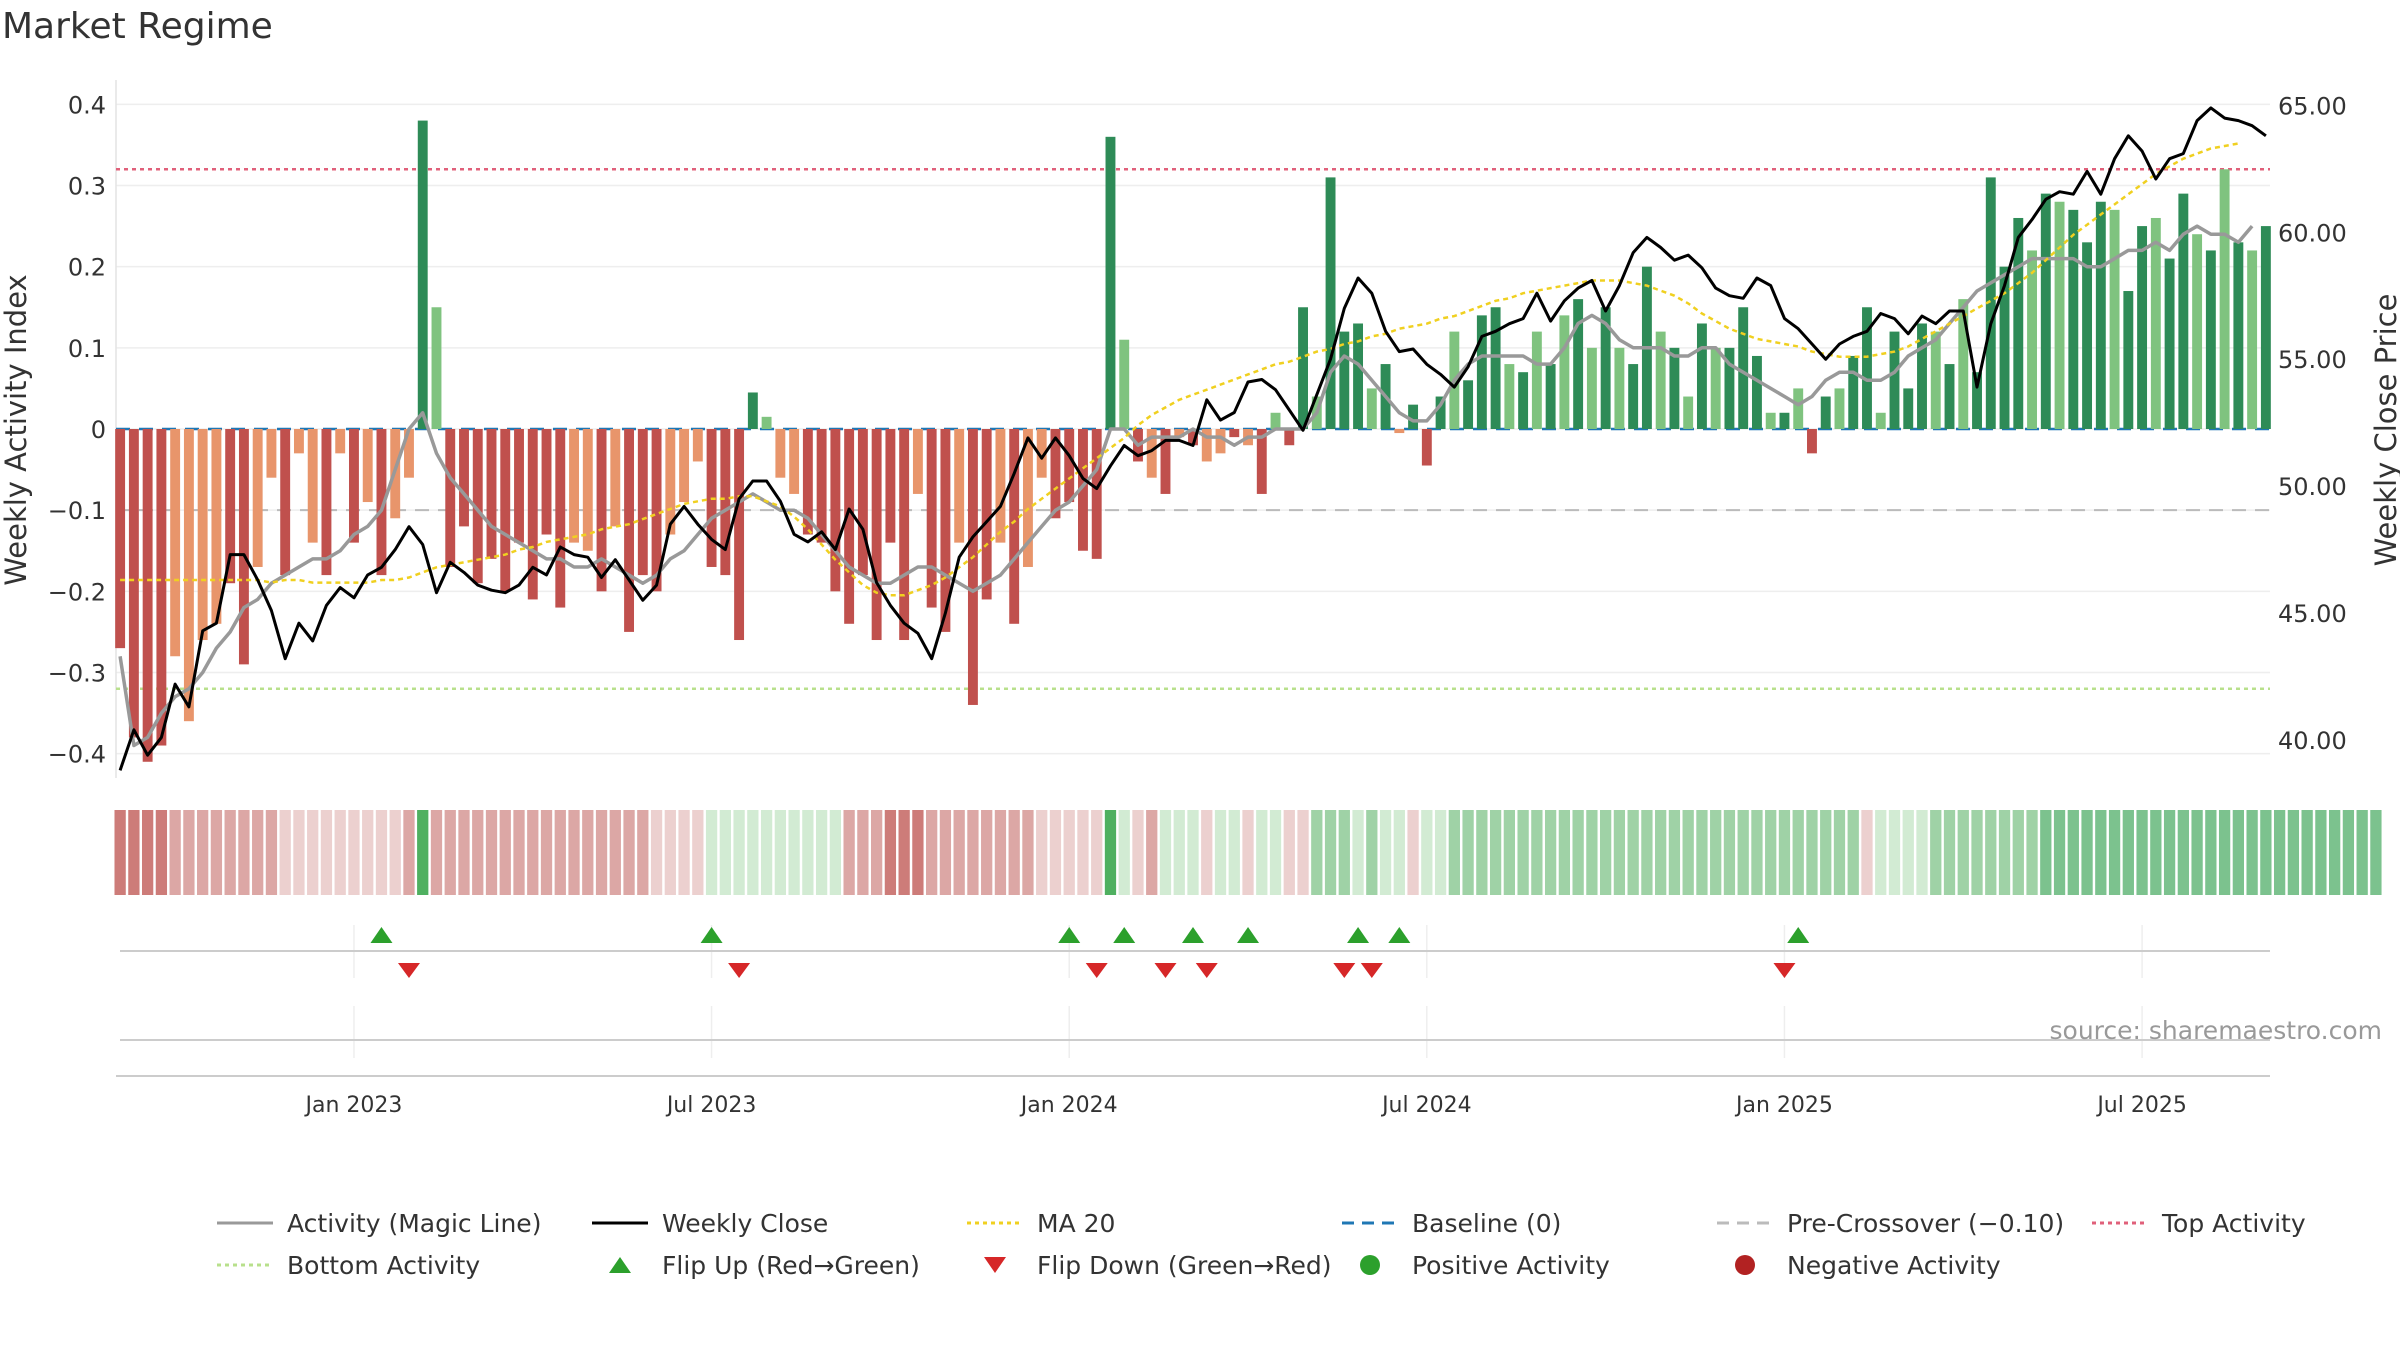 Image resolution: width=2400 pixels, height=1354 pixels. Describe the element at coordinates (2312, 614) in the screenshot. I see `y2-tick-label: 45.00` at that location.